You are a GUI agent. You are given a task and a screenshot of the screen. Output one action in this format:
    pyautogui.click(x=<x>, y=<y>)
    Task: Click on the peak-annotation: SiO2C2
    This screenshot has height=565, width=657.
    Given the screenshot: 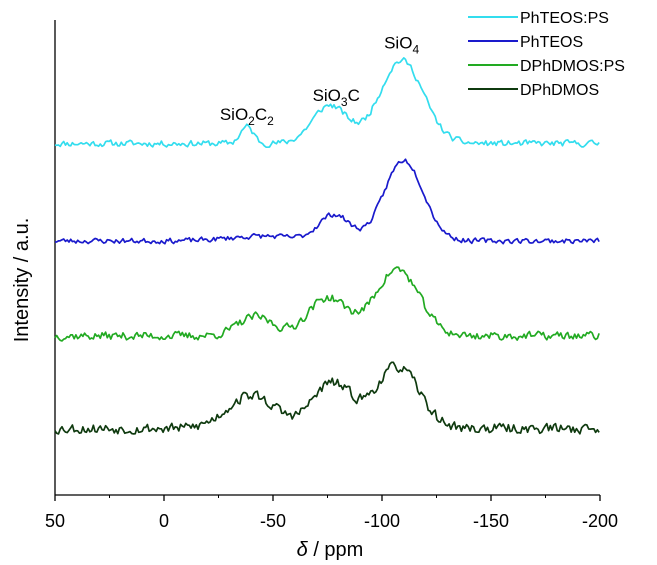 What is the action you would take?
    pyautogui.click(x=247, y=116)
    